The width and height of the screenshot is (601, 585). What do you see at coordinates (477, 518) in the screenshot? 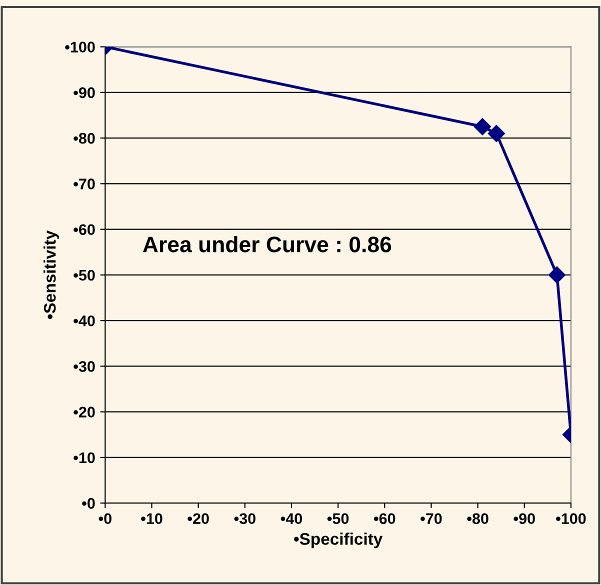
I see `x-tick-label: •80` at bounding box center [477, 518].